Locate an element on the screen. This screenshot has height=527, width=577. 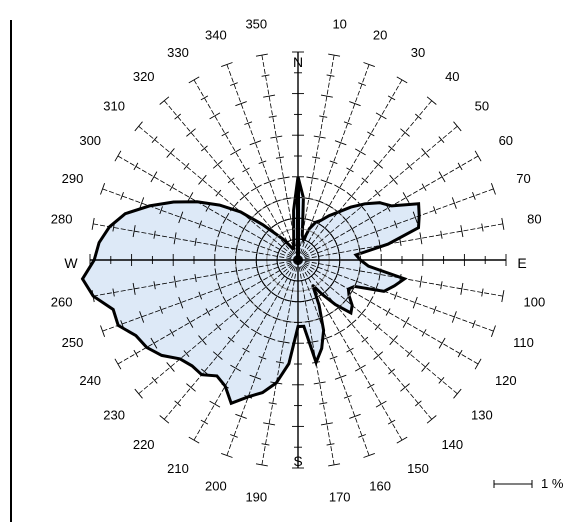
sector-label-110: 110 is located at coordinates (523, 342).